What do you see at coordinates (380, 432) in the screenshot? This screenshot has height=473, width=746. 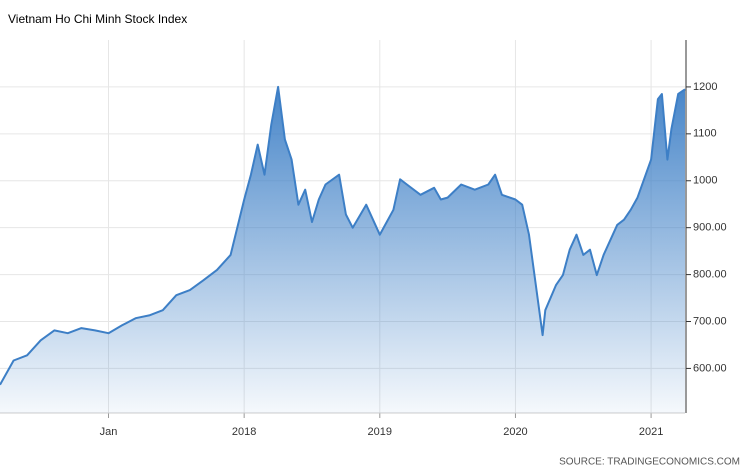 I see `x-tick-label: 2019` at bounding box center [380, 432].